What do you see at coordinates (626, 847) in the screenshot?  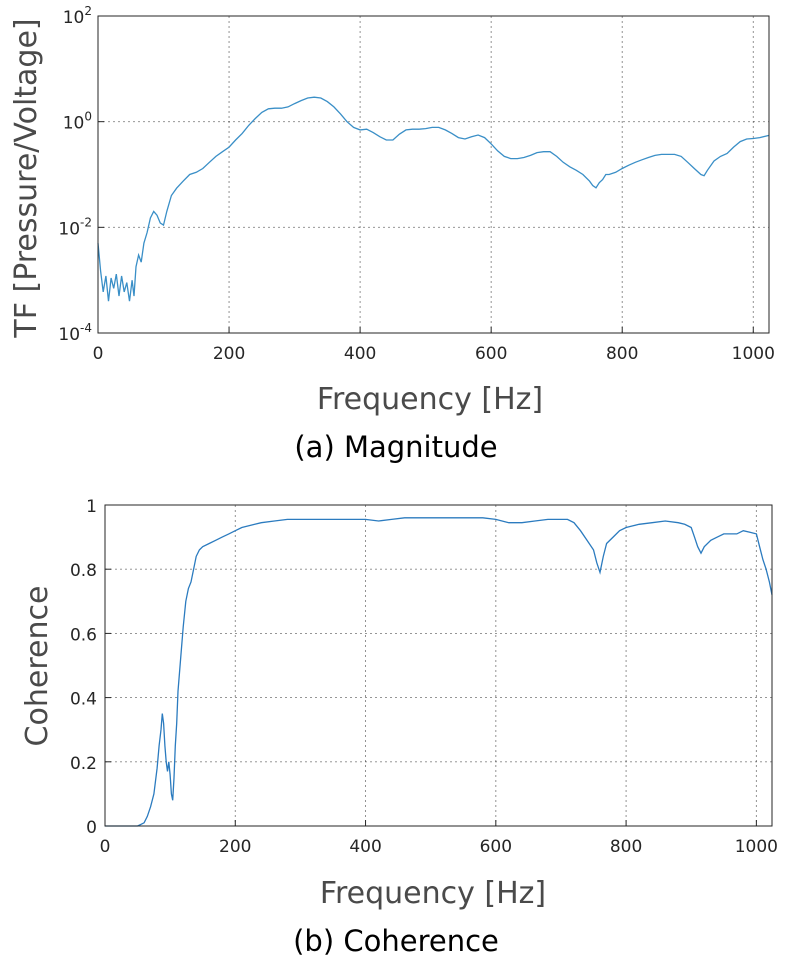 I see `coherence-x-tick-label: 800` at bounding box center [626, 847].